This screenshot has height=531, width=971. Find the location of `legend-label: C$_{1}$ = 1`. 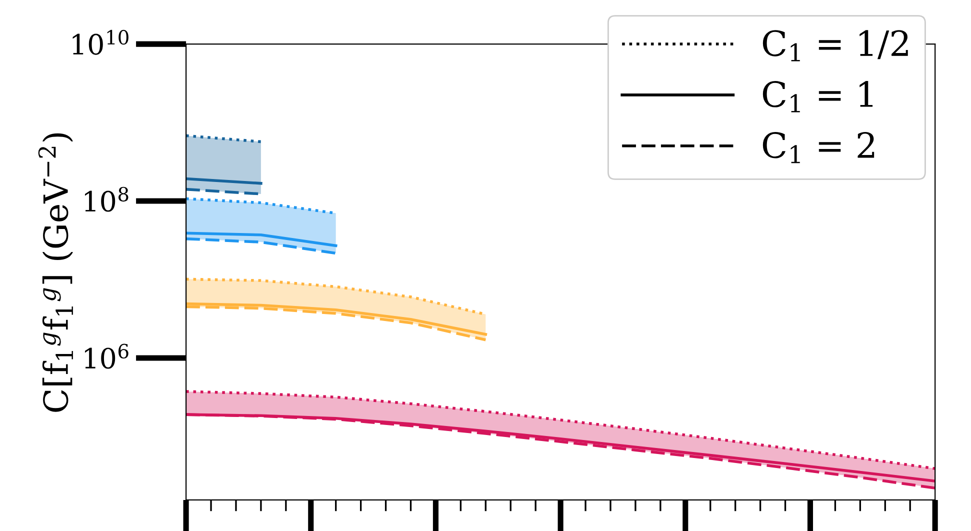

legend-label: C$_{1}$ = 1 is located at coordinates (817, 96).